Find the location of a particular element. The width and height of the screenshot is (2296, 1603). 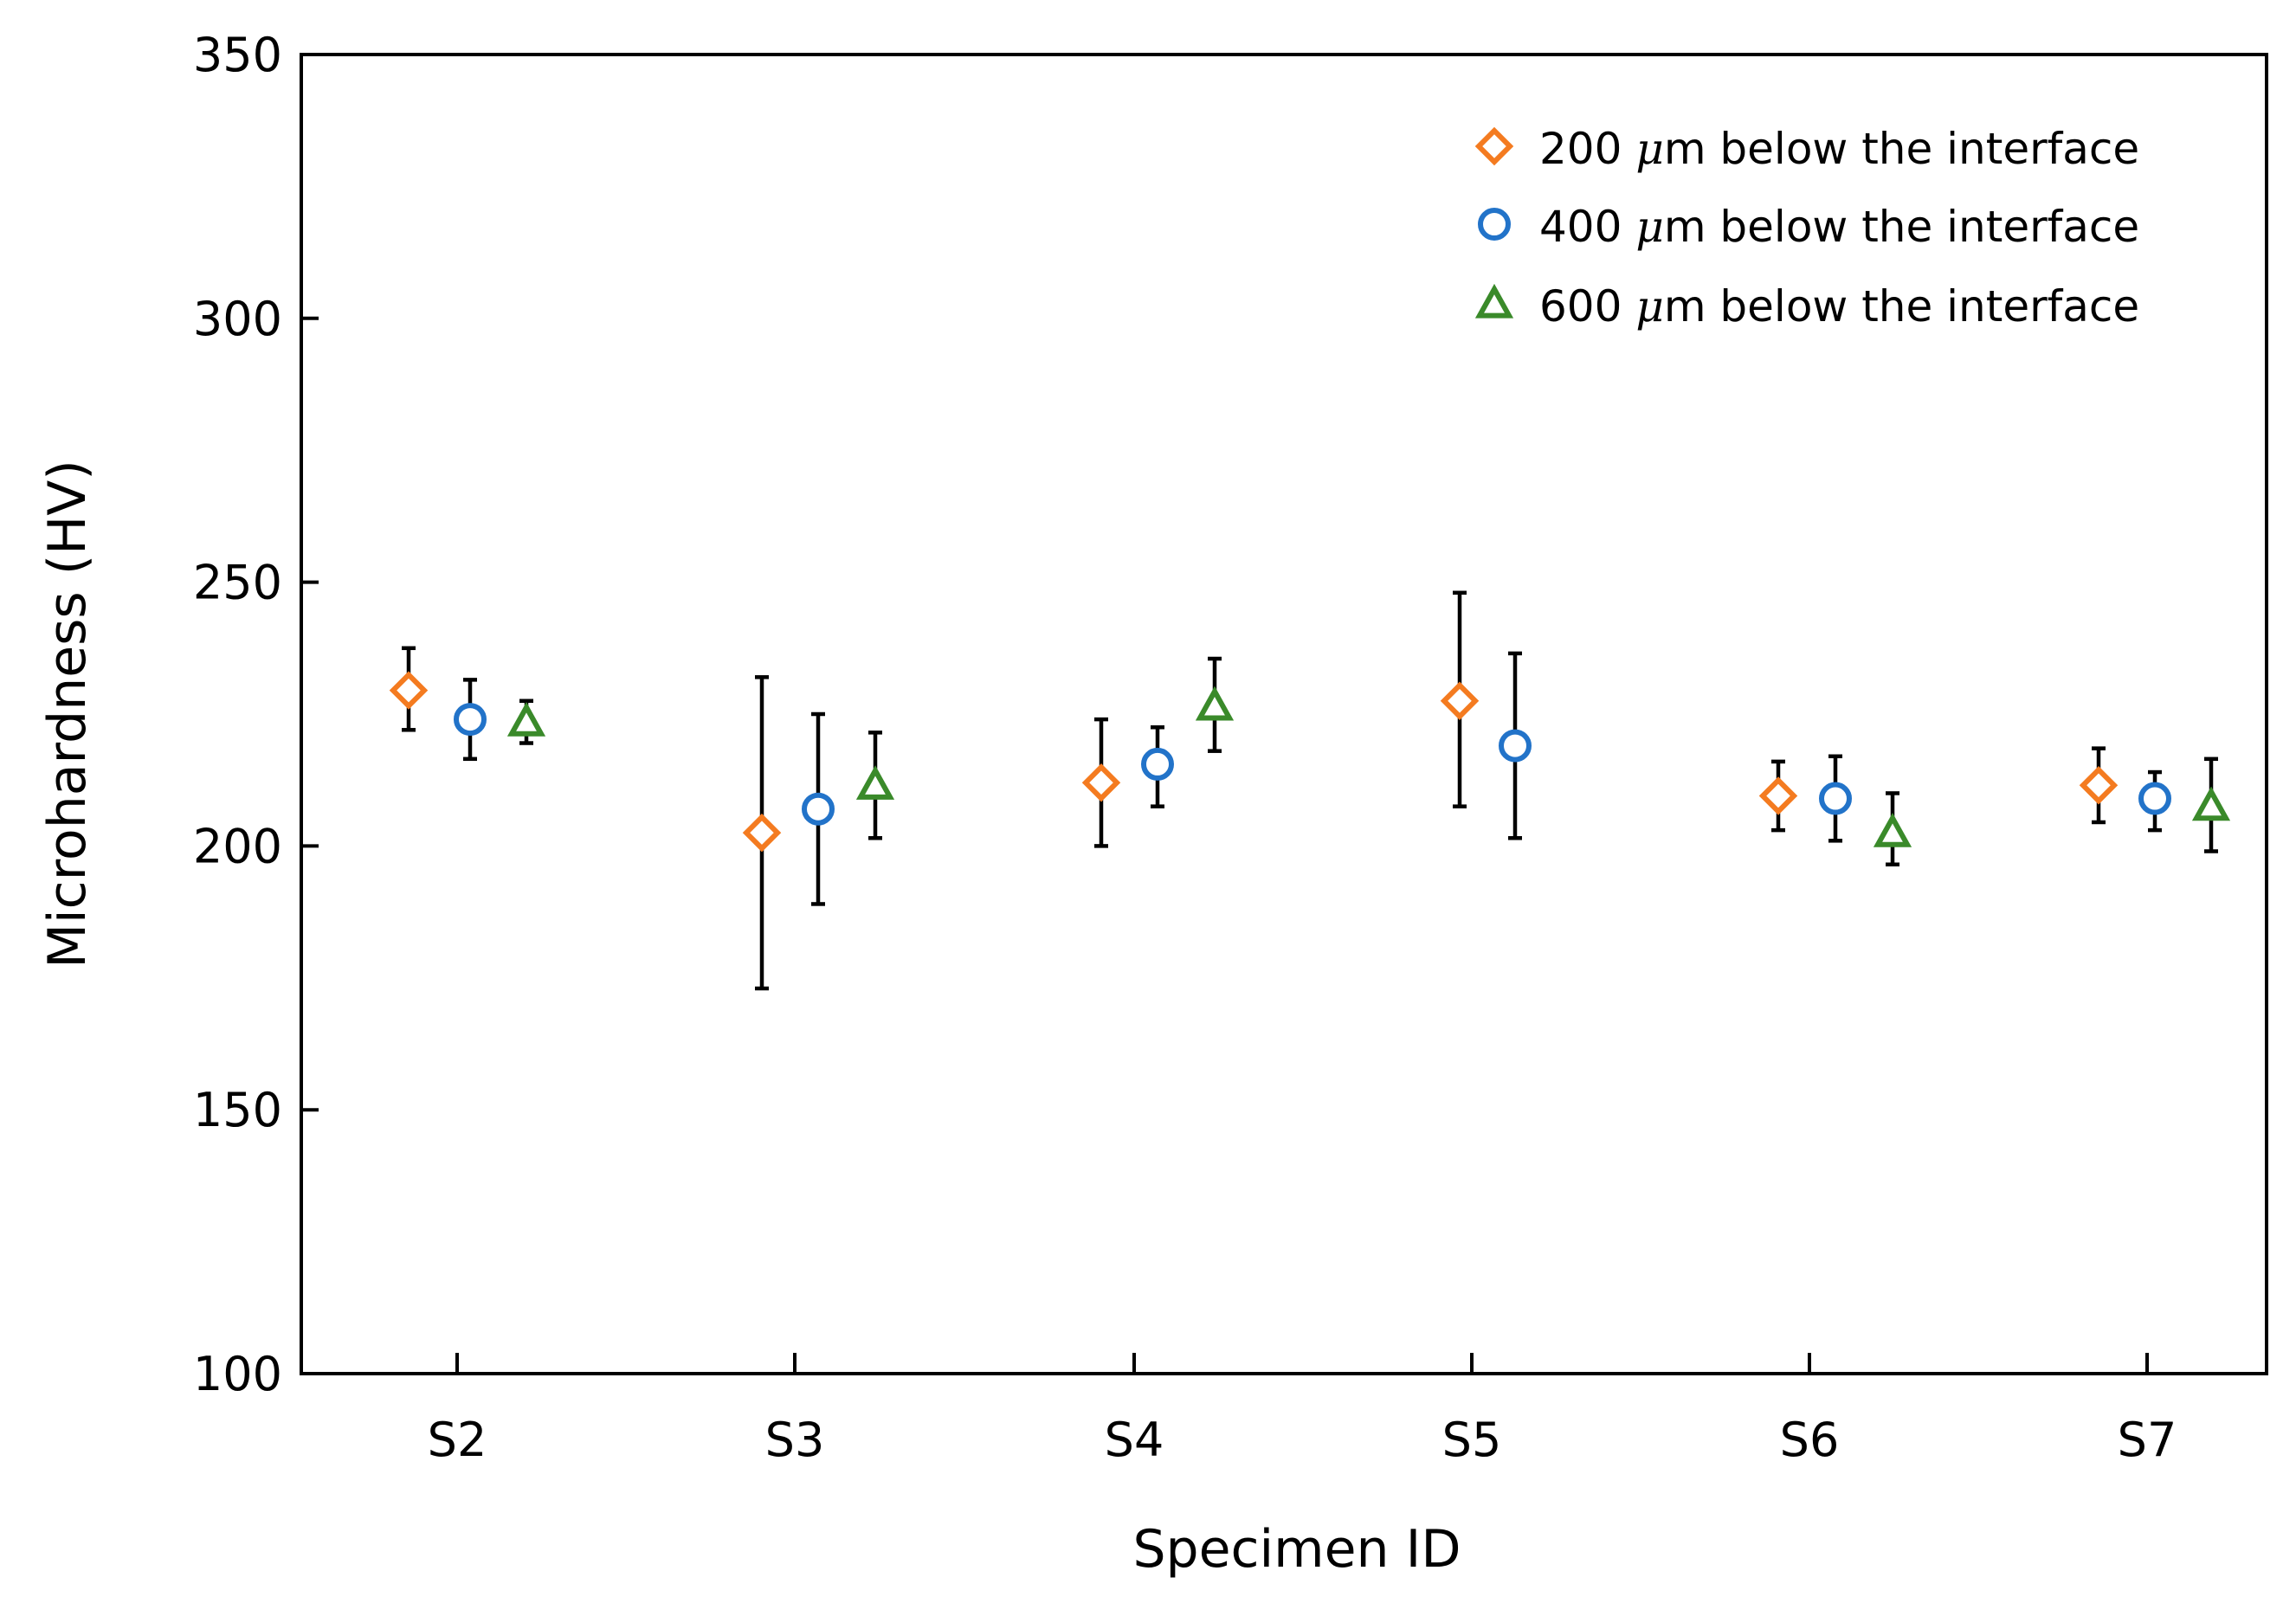

series-triangle is located at coordinates (1368, 761).